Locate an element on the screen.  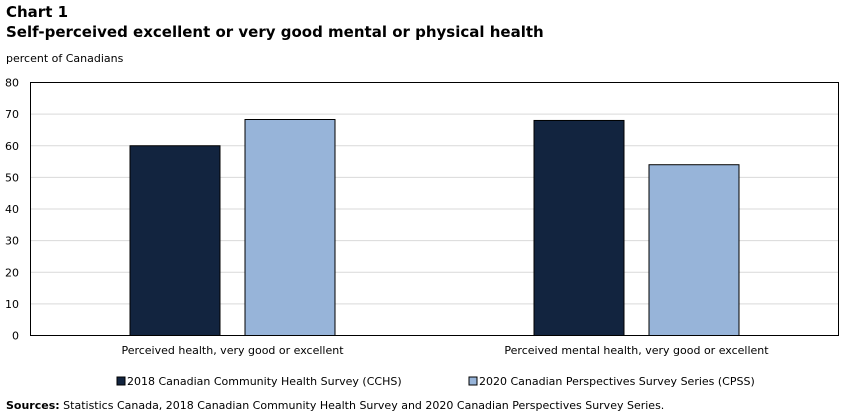
y-tick-label: 80 is located at coordinates (12, 83).